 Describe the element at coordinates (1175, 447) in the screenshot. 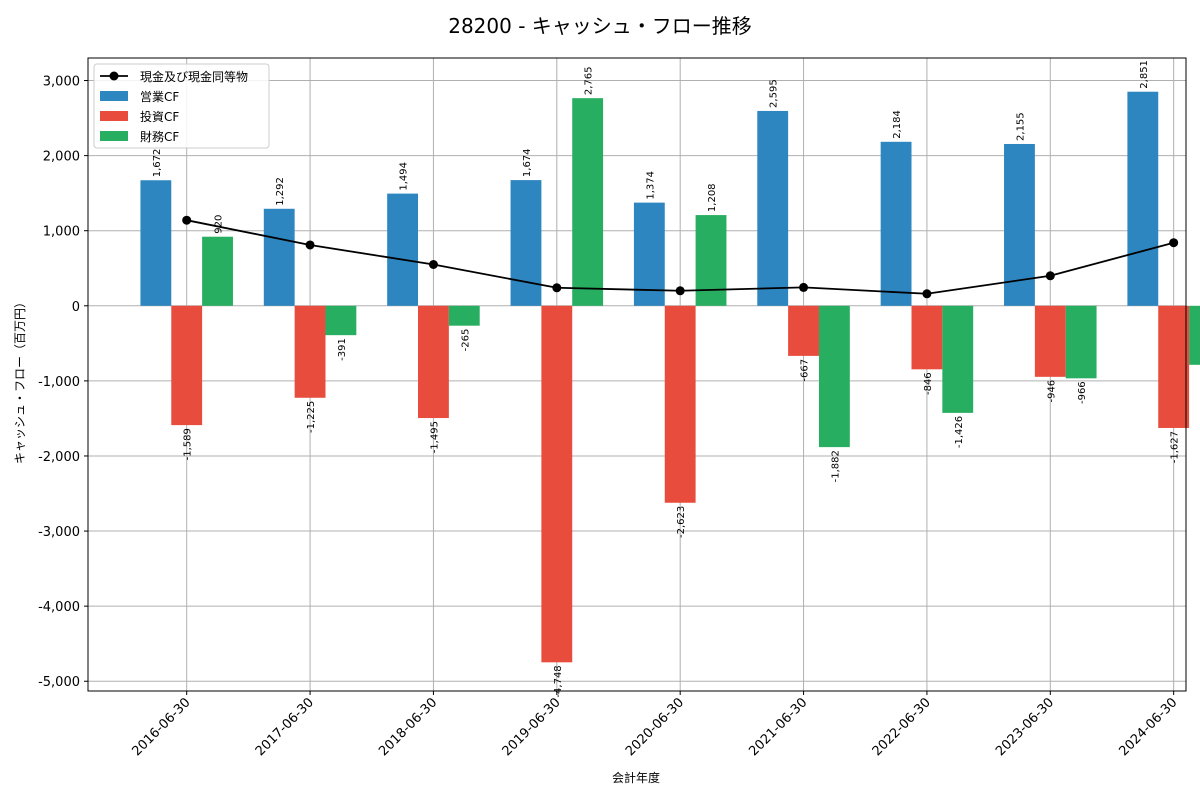

I see `data-label: -1,627` at that location.